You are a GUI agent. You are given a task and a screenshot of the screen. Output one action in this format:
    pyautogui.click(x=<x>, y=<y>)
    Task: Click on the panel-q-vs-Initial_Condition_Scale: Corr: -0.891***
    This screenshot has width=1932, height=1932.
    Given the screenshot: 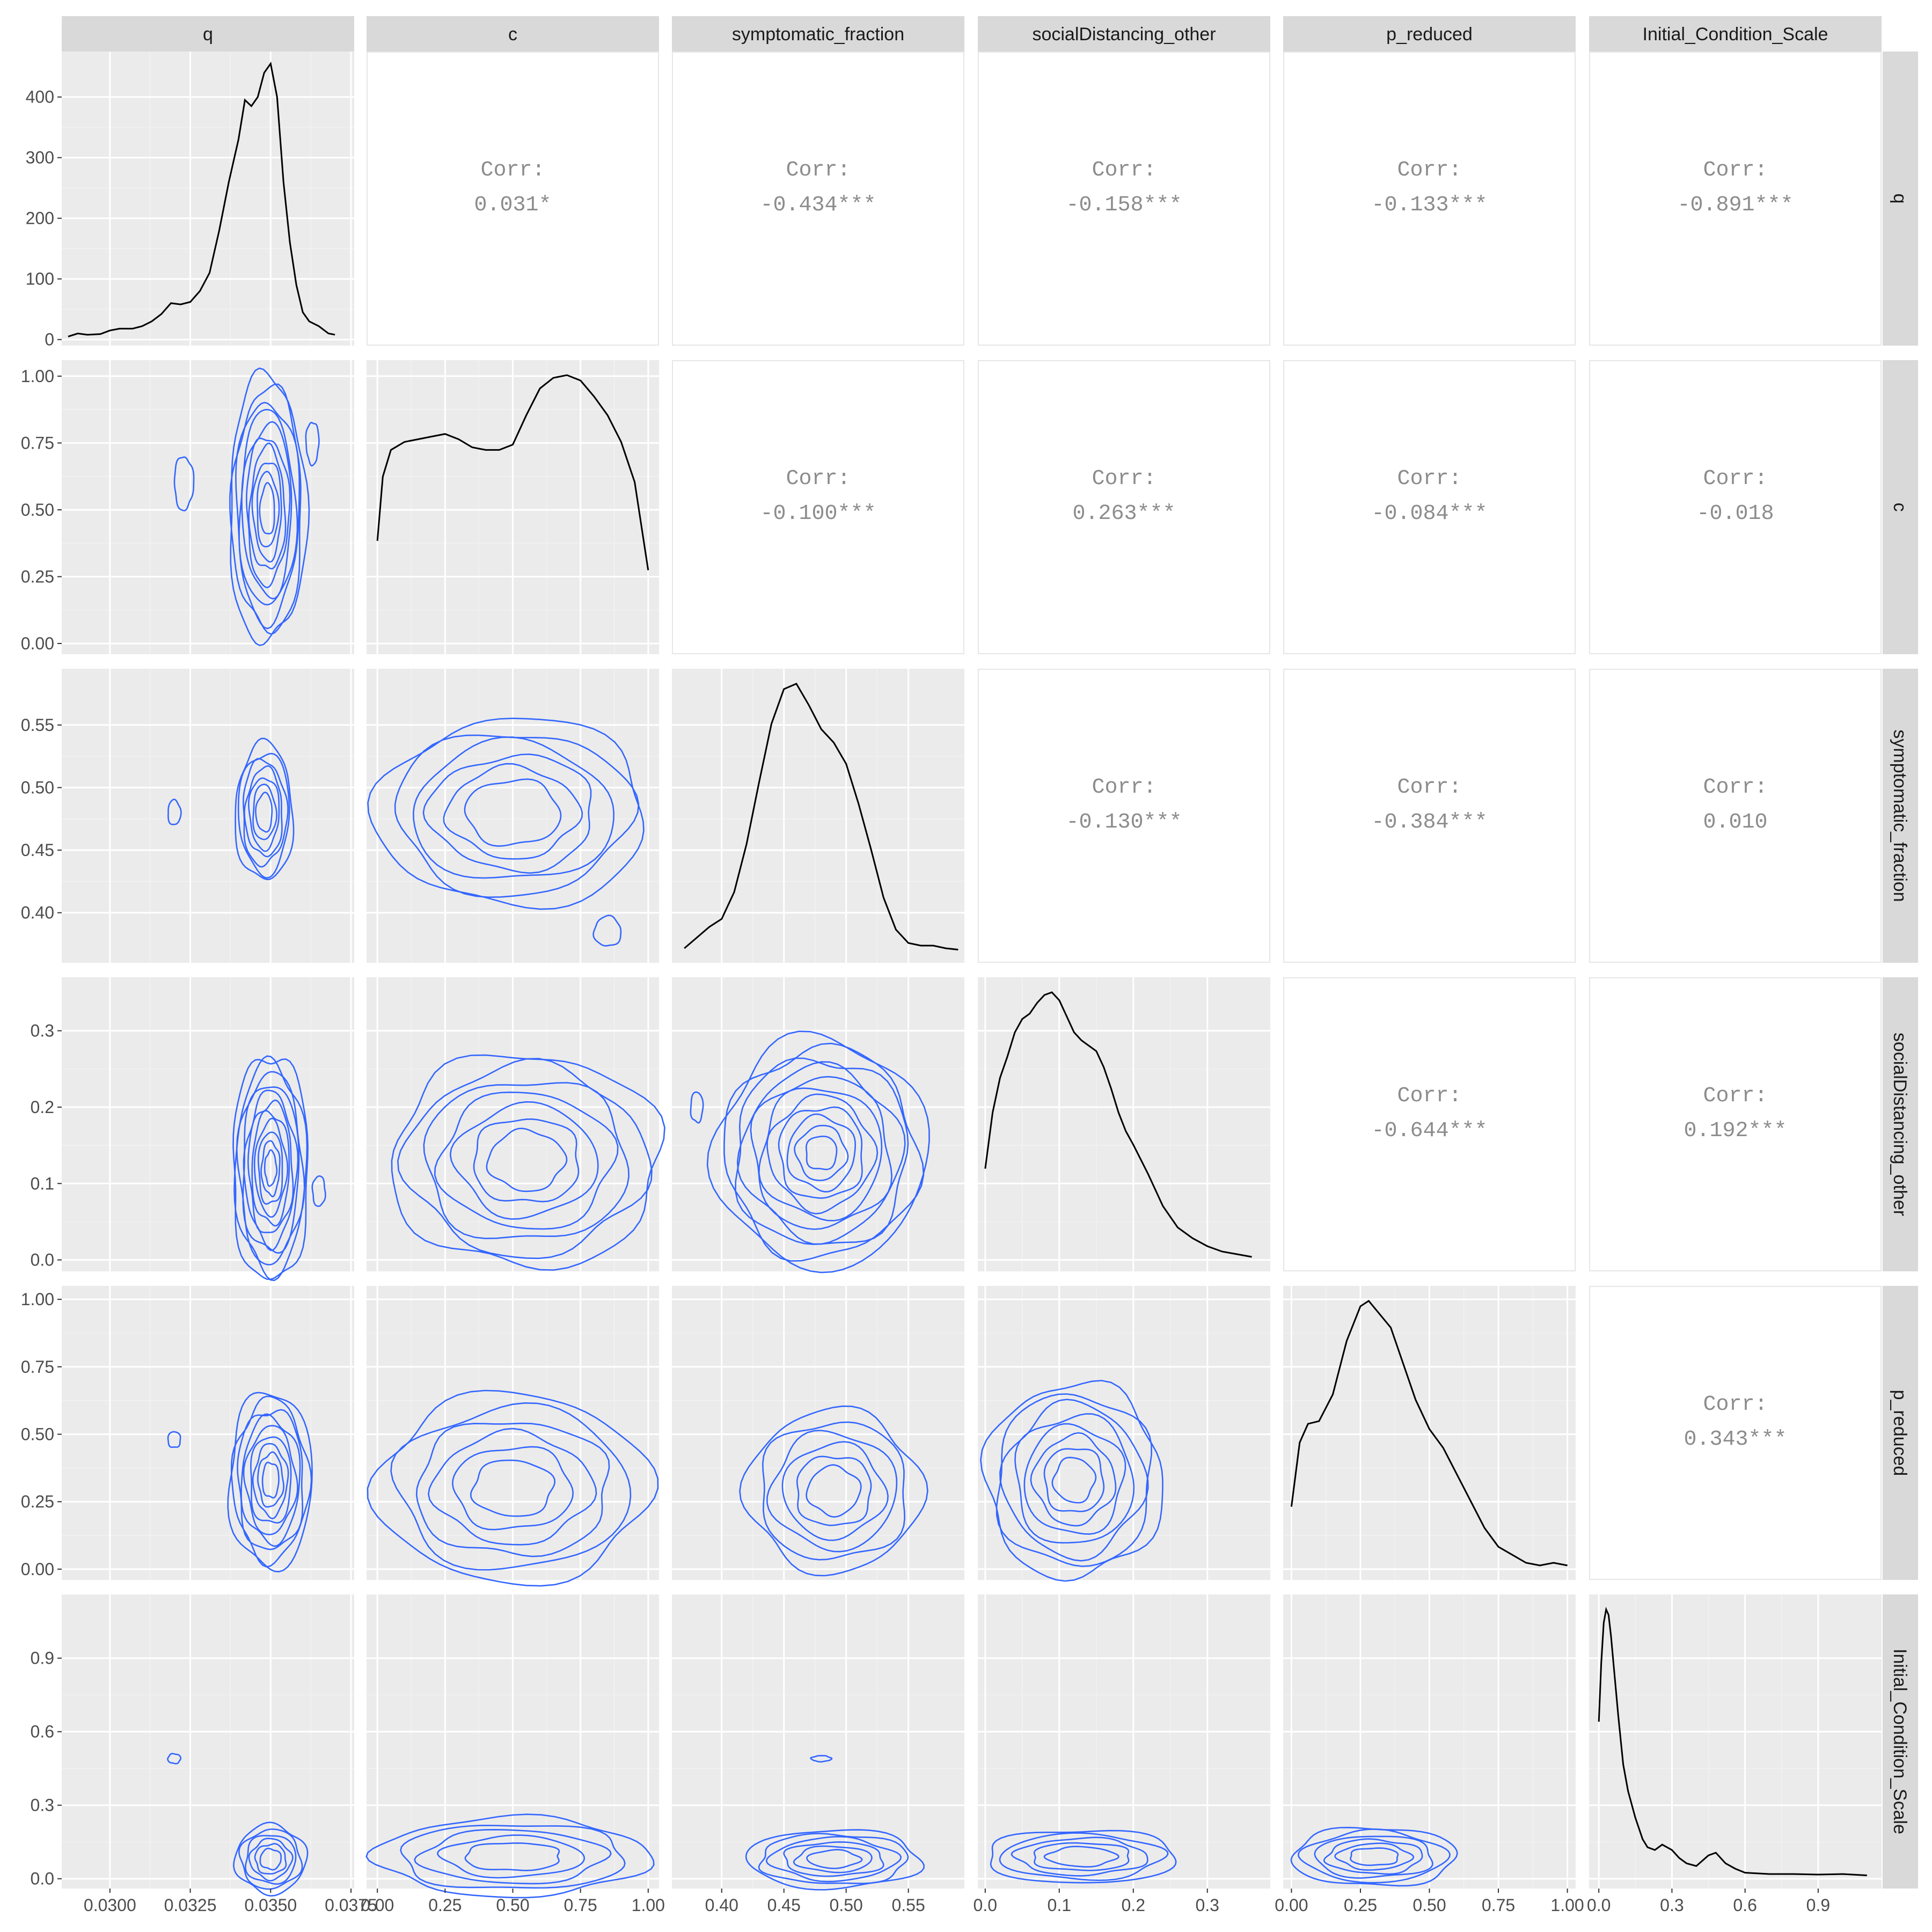 What is the action you would take?
    pyautogui.click(x=1735, y=199)
    